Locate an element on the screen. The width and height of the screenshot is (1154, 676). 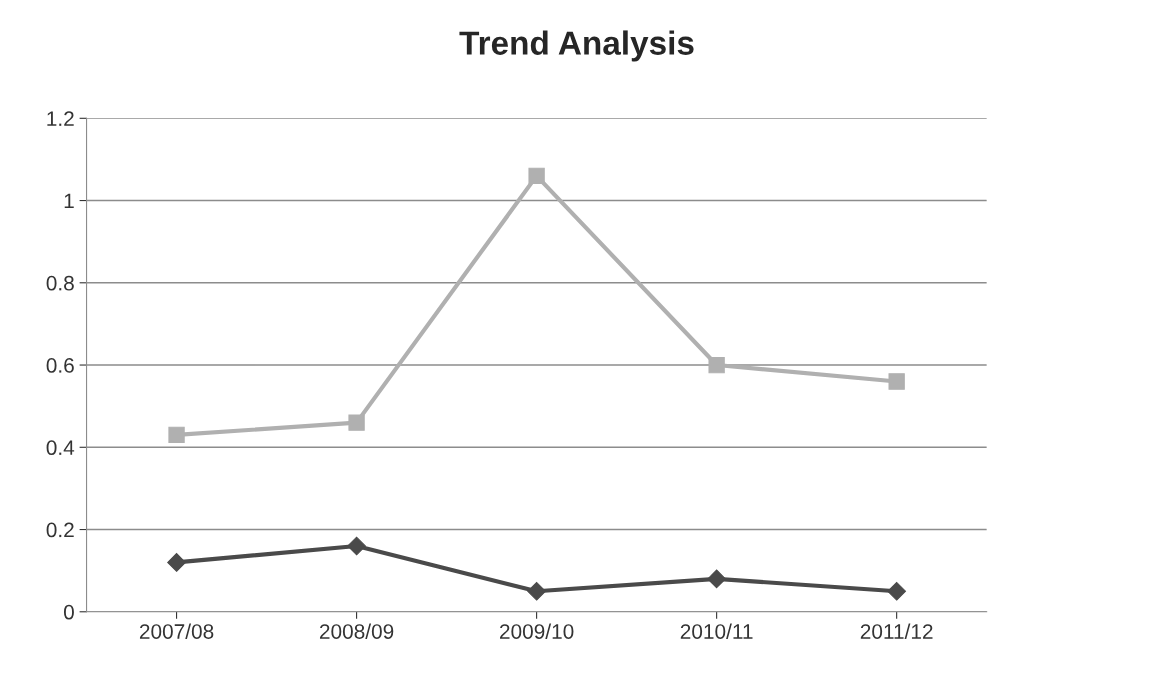
y-tick-label: 1 is located at coordinates (69, 201).